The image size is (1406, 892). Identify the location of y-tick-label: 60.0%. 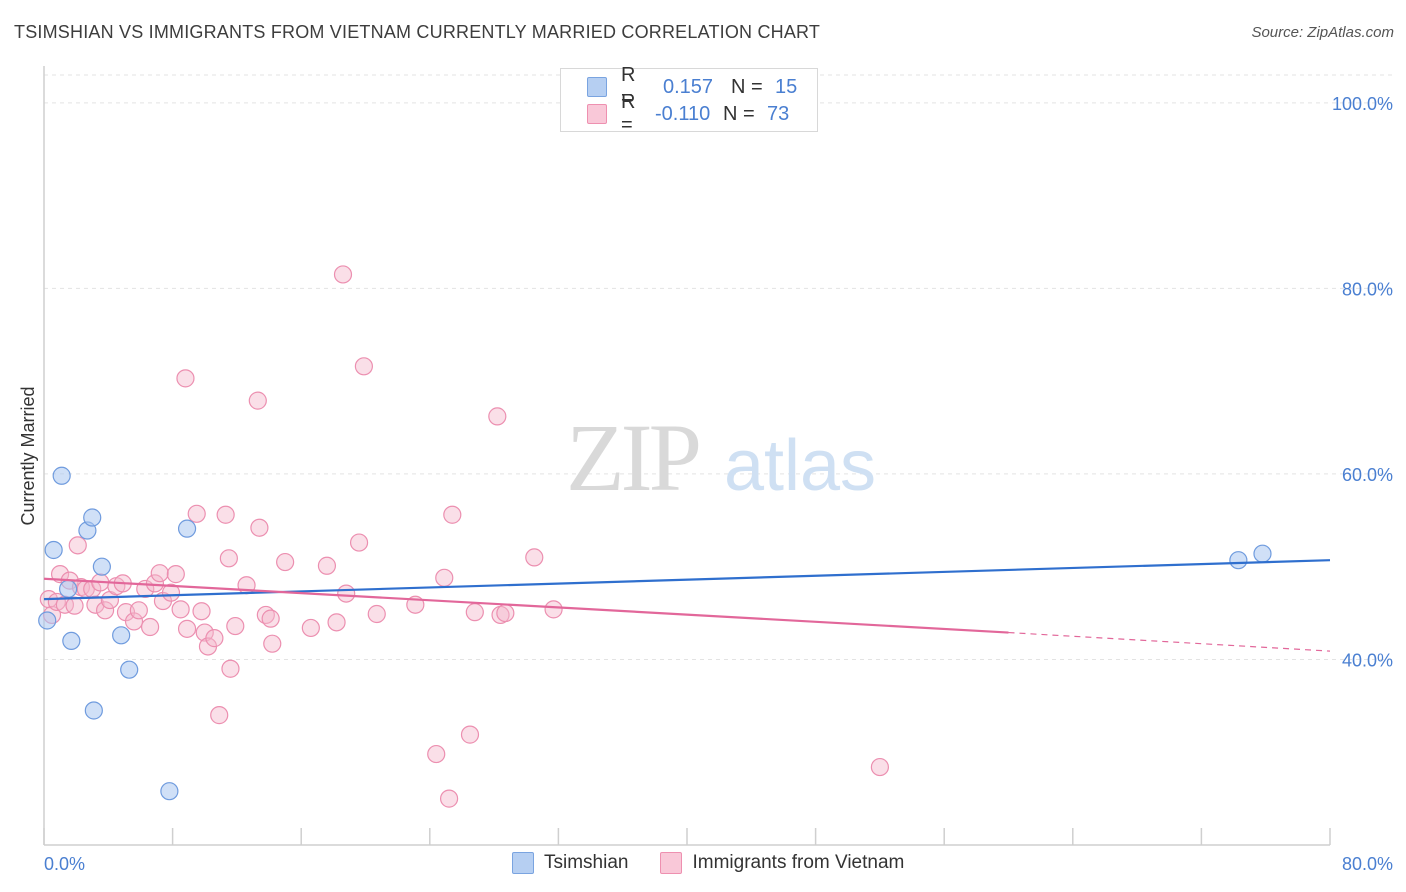
(1367, 475).